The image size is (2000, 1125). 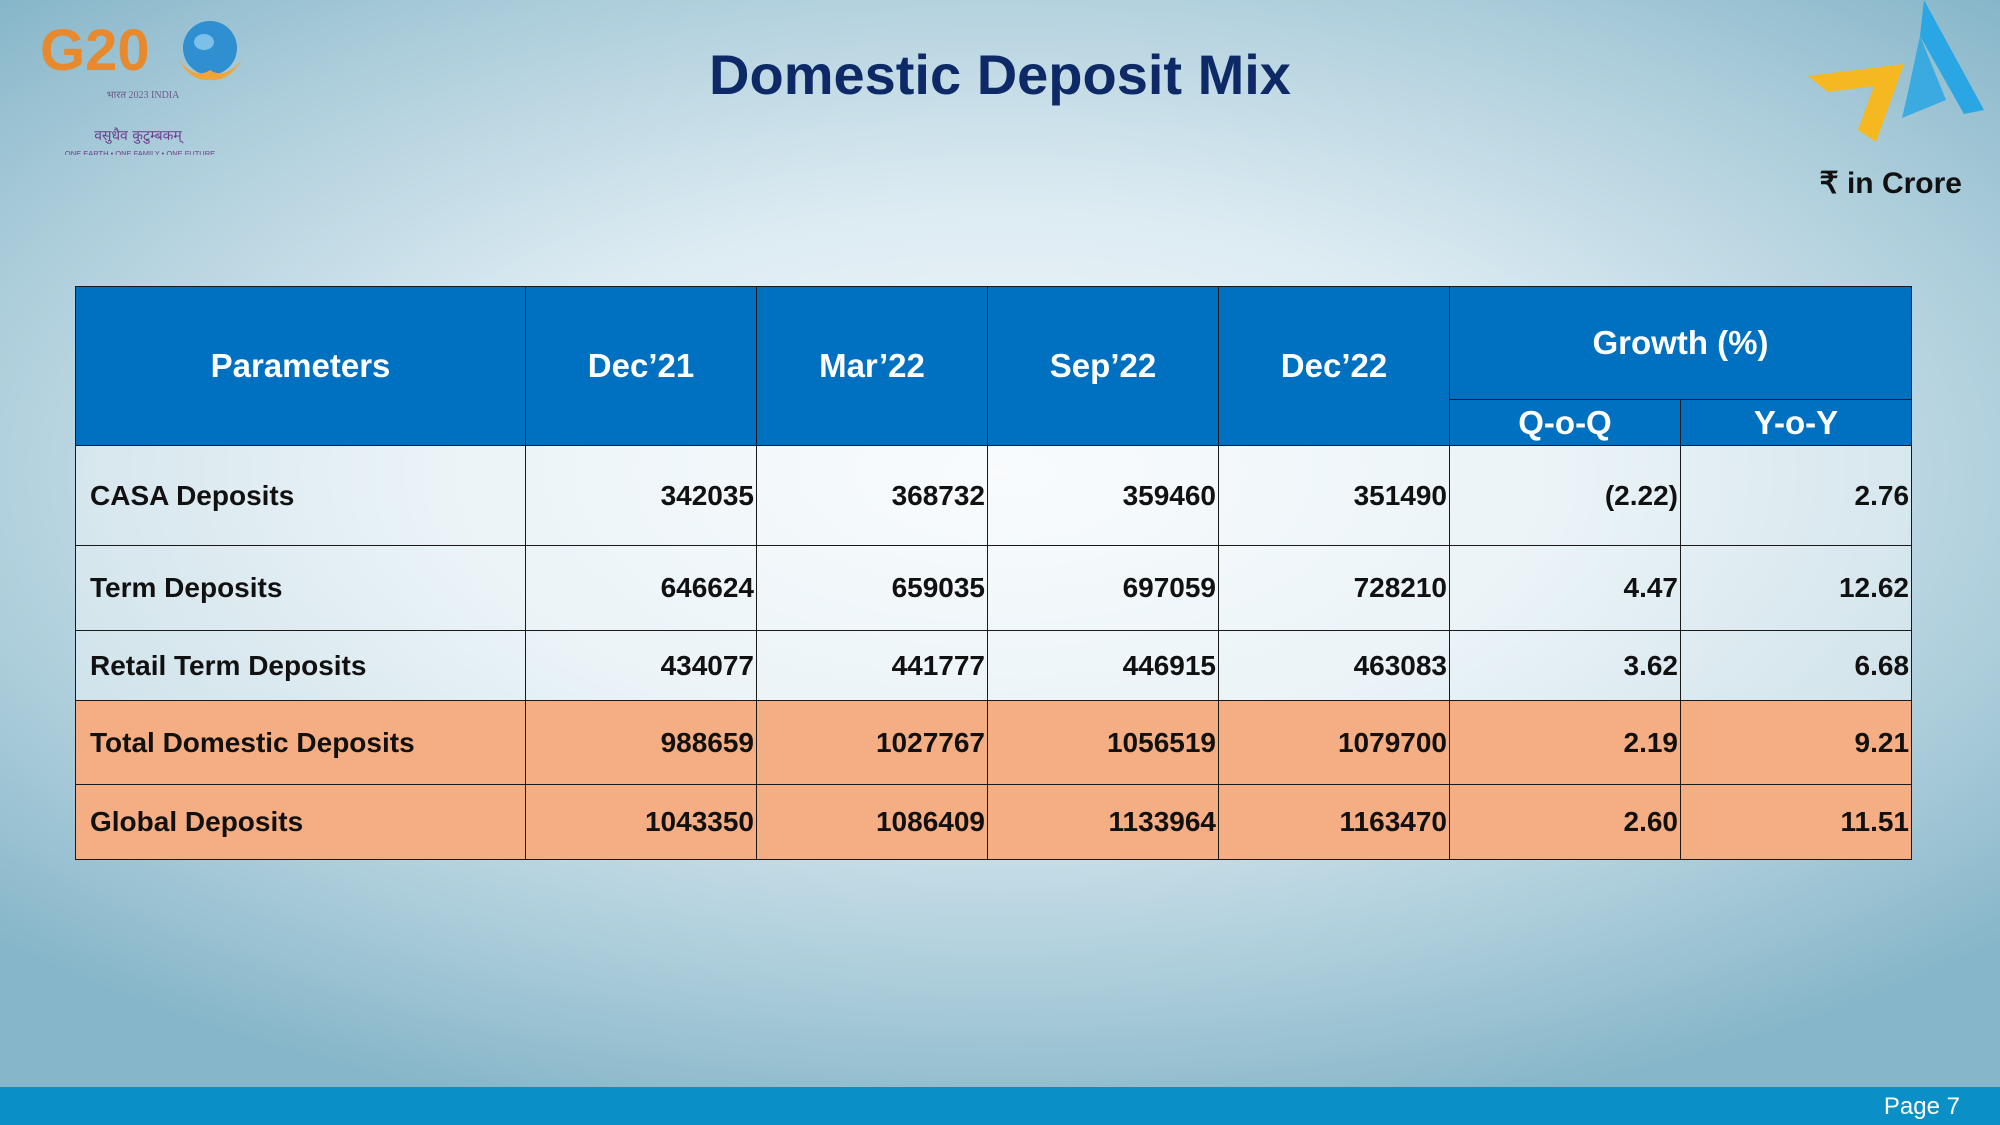 What do you see at coordinates (95, 50) in the screenshot?
I see `g20-logo-text: G20` at bounding box center [95, 50].